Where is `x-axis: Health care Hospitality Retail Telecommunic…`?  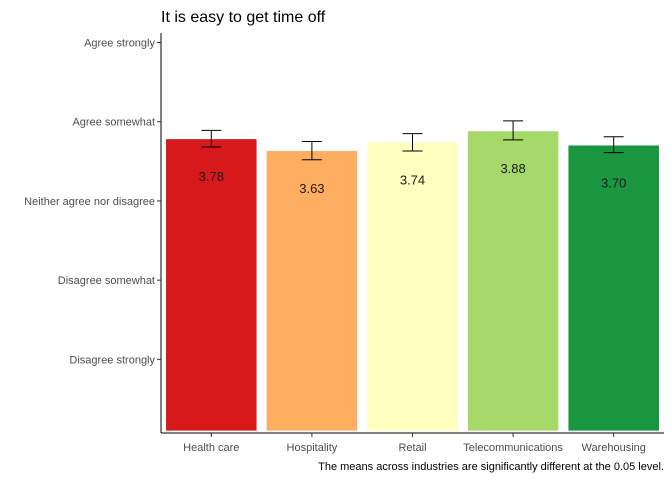 x-axis: Health care Hospitality Retail Telecommunic… is located at coordinates (414, 443).